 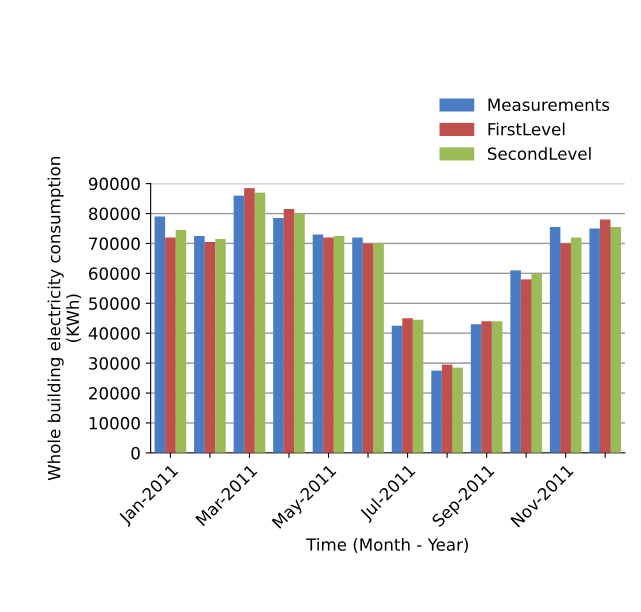 I want to click on y-tick-label: 50000, so click(x=114, y=303).